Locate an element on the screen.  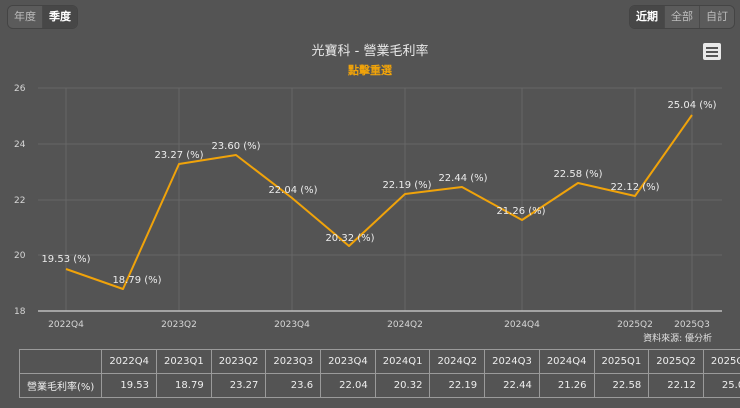
x-tick: 2025Q3 is located at coordinates (692, 325).